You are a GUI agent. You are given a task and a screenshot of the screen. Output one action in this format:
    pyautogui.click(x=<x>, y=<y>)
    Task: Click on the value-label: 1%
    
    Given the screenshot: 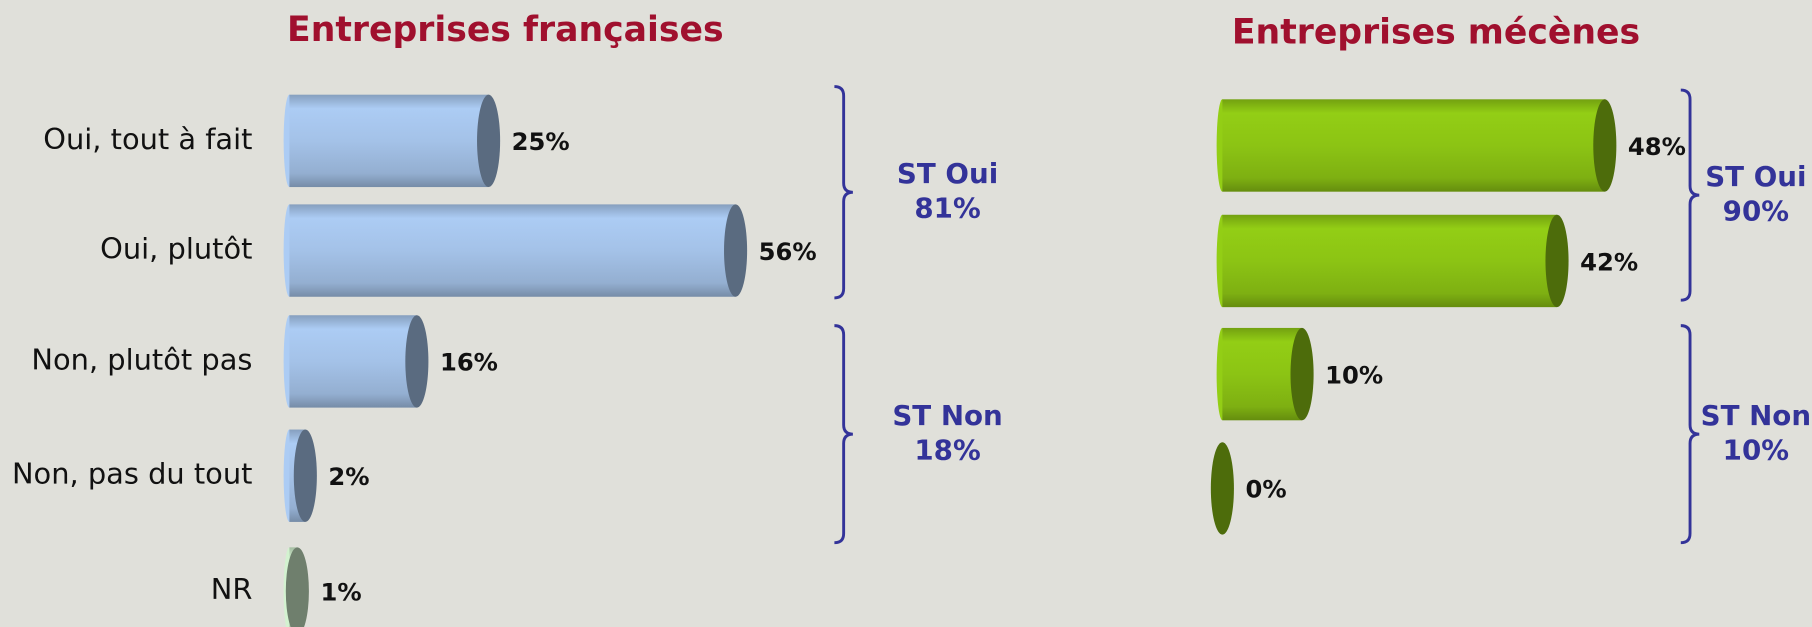 What is the action you would take?
    pyautogui.click(x=340, y=592)
    